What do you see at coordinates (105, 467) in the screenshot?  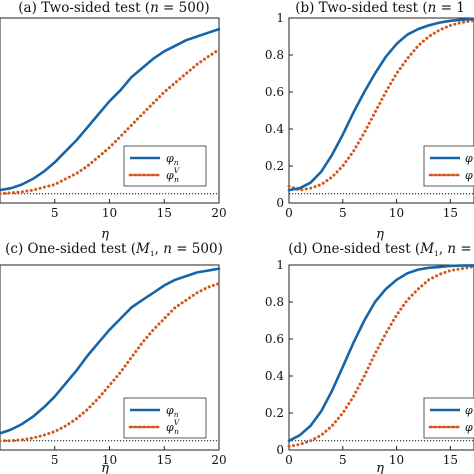 I see `panel-c-xlabel: η` at bounding box center [105, 467].